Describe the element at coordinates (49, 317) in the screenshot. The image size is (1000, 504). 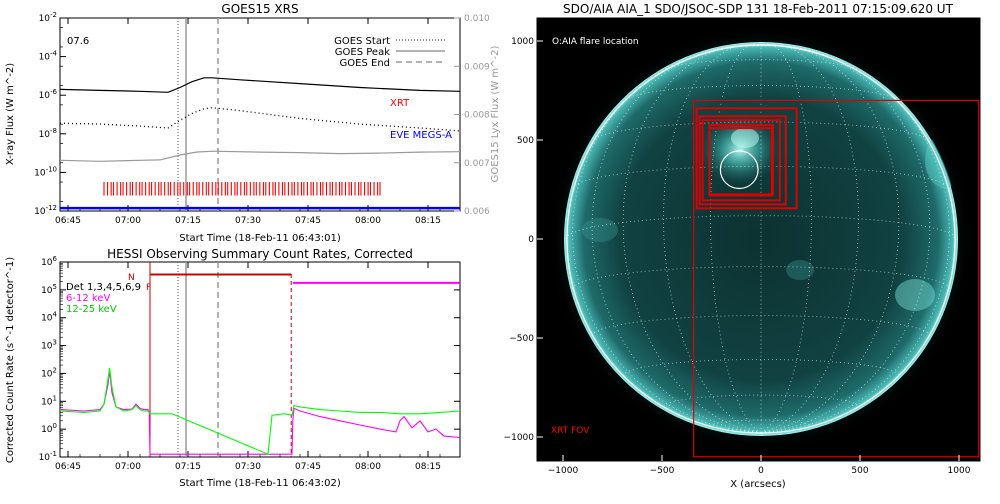
I see `hessi-y-tick-label: 10⁴` at that location.